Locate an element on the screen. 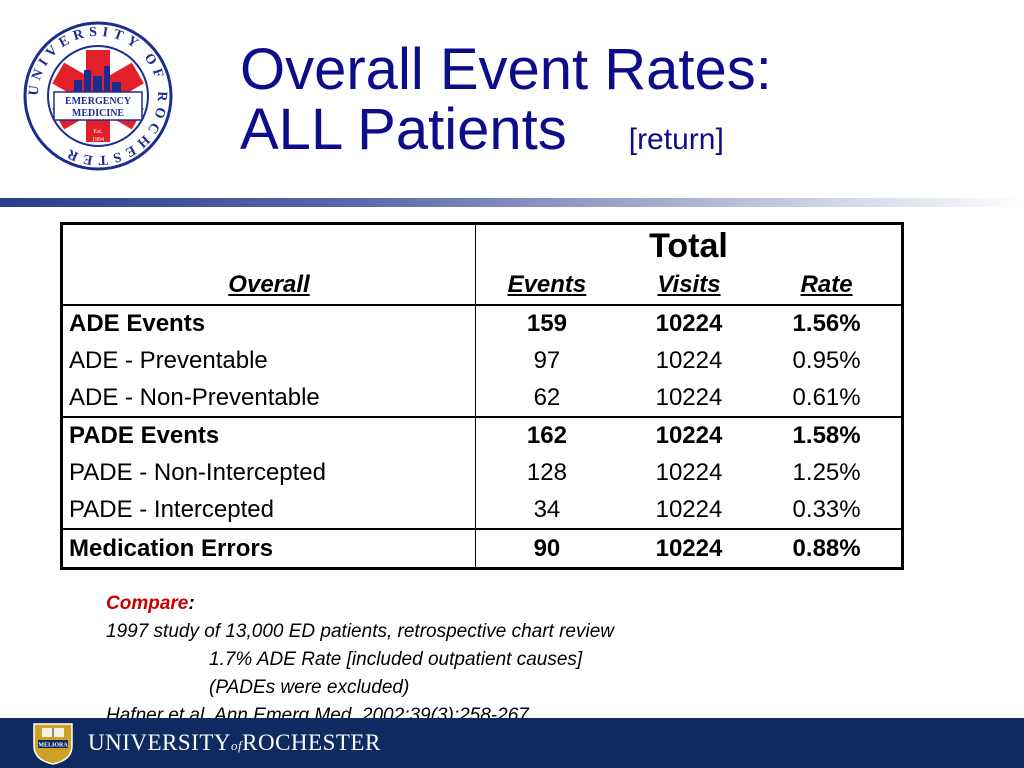  wordmark-of: of is located at coordinates (237, 745).